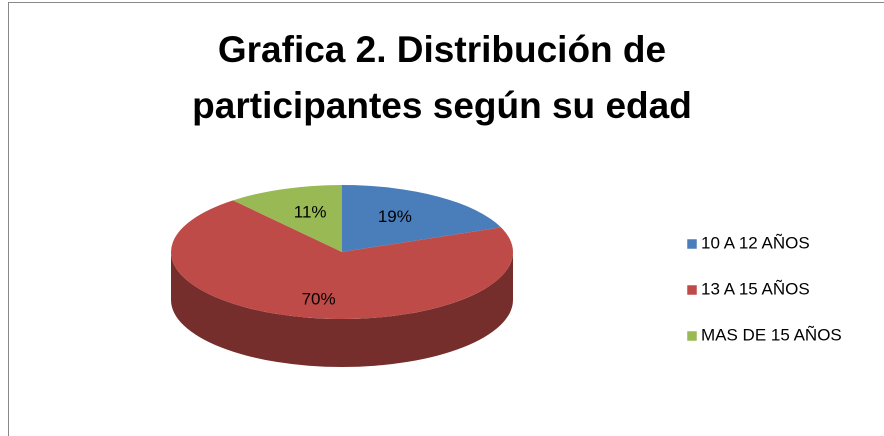  Describe the element at coordinates (342, 309) in the screenshot. I see `pie-slice-side` at that location.